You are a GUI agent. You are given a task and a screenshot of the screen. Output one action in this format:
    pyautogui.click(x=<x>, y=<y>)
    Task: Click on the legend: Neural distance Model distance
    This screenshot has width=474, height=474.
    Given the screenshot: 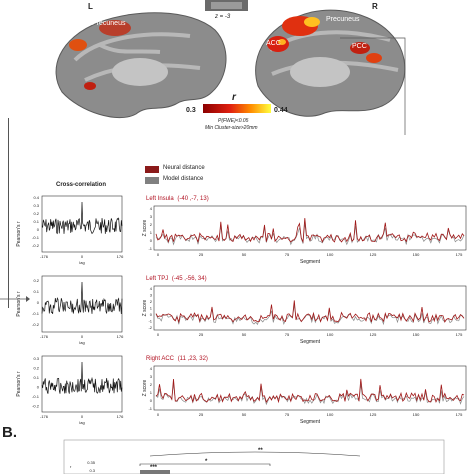 What is the action you would take?
    pyautogui.click(x=210, y=176)
    